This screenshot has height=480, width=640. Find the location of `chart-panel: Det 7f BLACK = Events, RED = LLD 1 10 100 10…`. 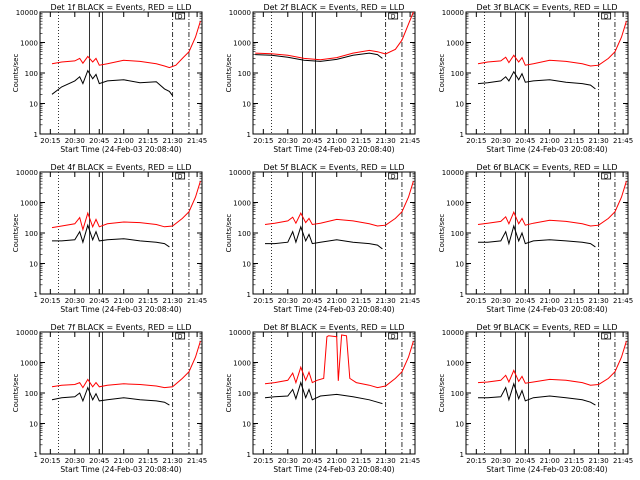

chart-panel: Det 7f BLACK = Events, RED = LLD 1 10 100 10… is located at coordinates (109, 398).